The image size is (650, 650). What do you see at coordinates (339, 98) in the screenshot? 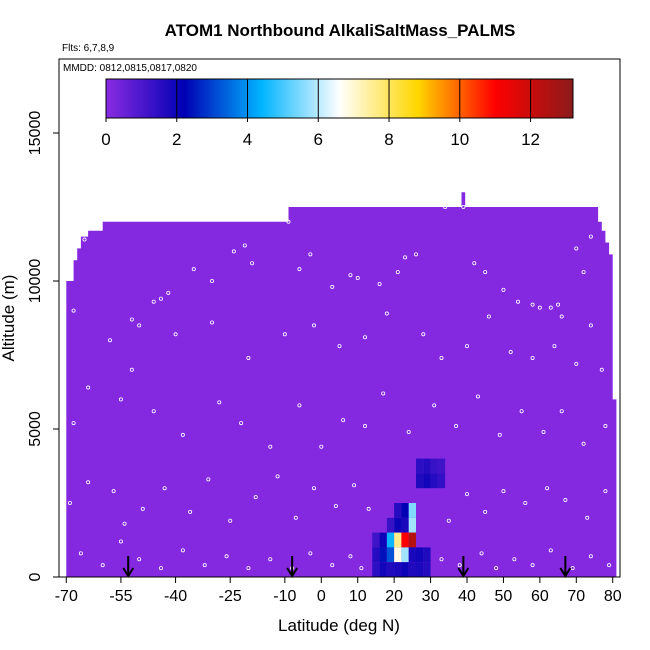
I see `colorbar-gradient` at bounding box center [339, 98].